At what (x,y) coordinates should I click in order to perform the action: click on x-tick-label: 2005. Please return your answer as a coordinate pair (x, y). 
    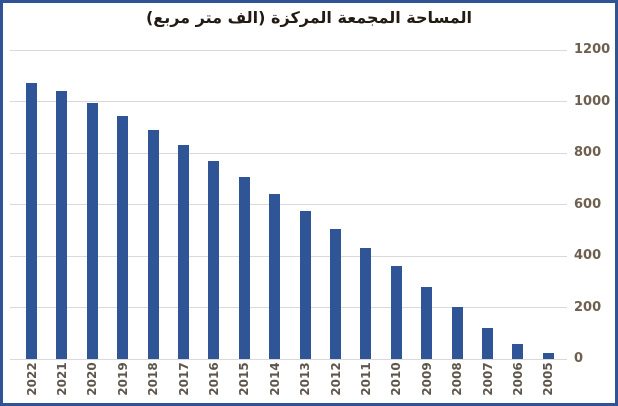
    Looking at the image, I should click on (548, 379).